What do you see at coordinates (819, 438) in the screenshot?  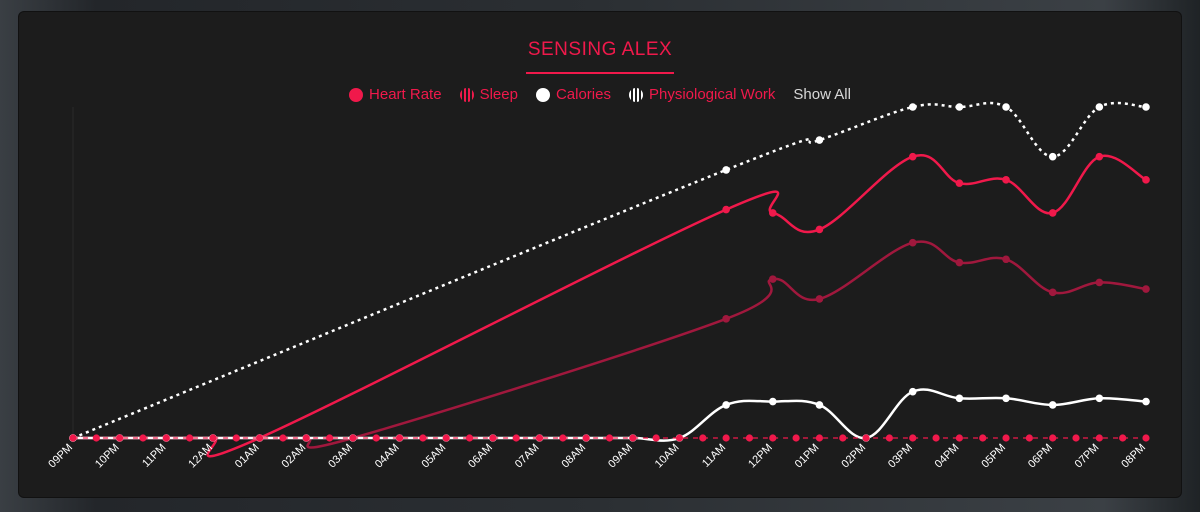 I see `point-heart-rate-baseline-01pm` at bounding box center [819, 438].